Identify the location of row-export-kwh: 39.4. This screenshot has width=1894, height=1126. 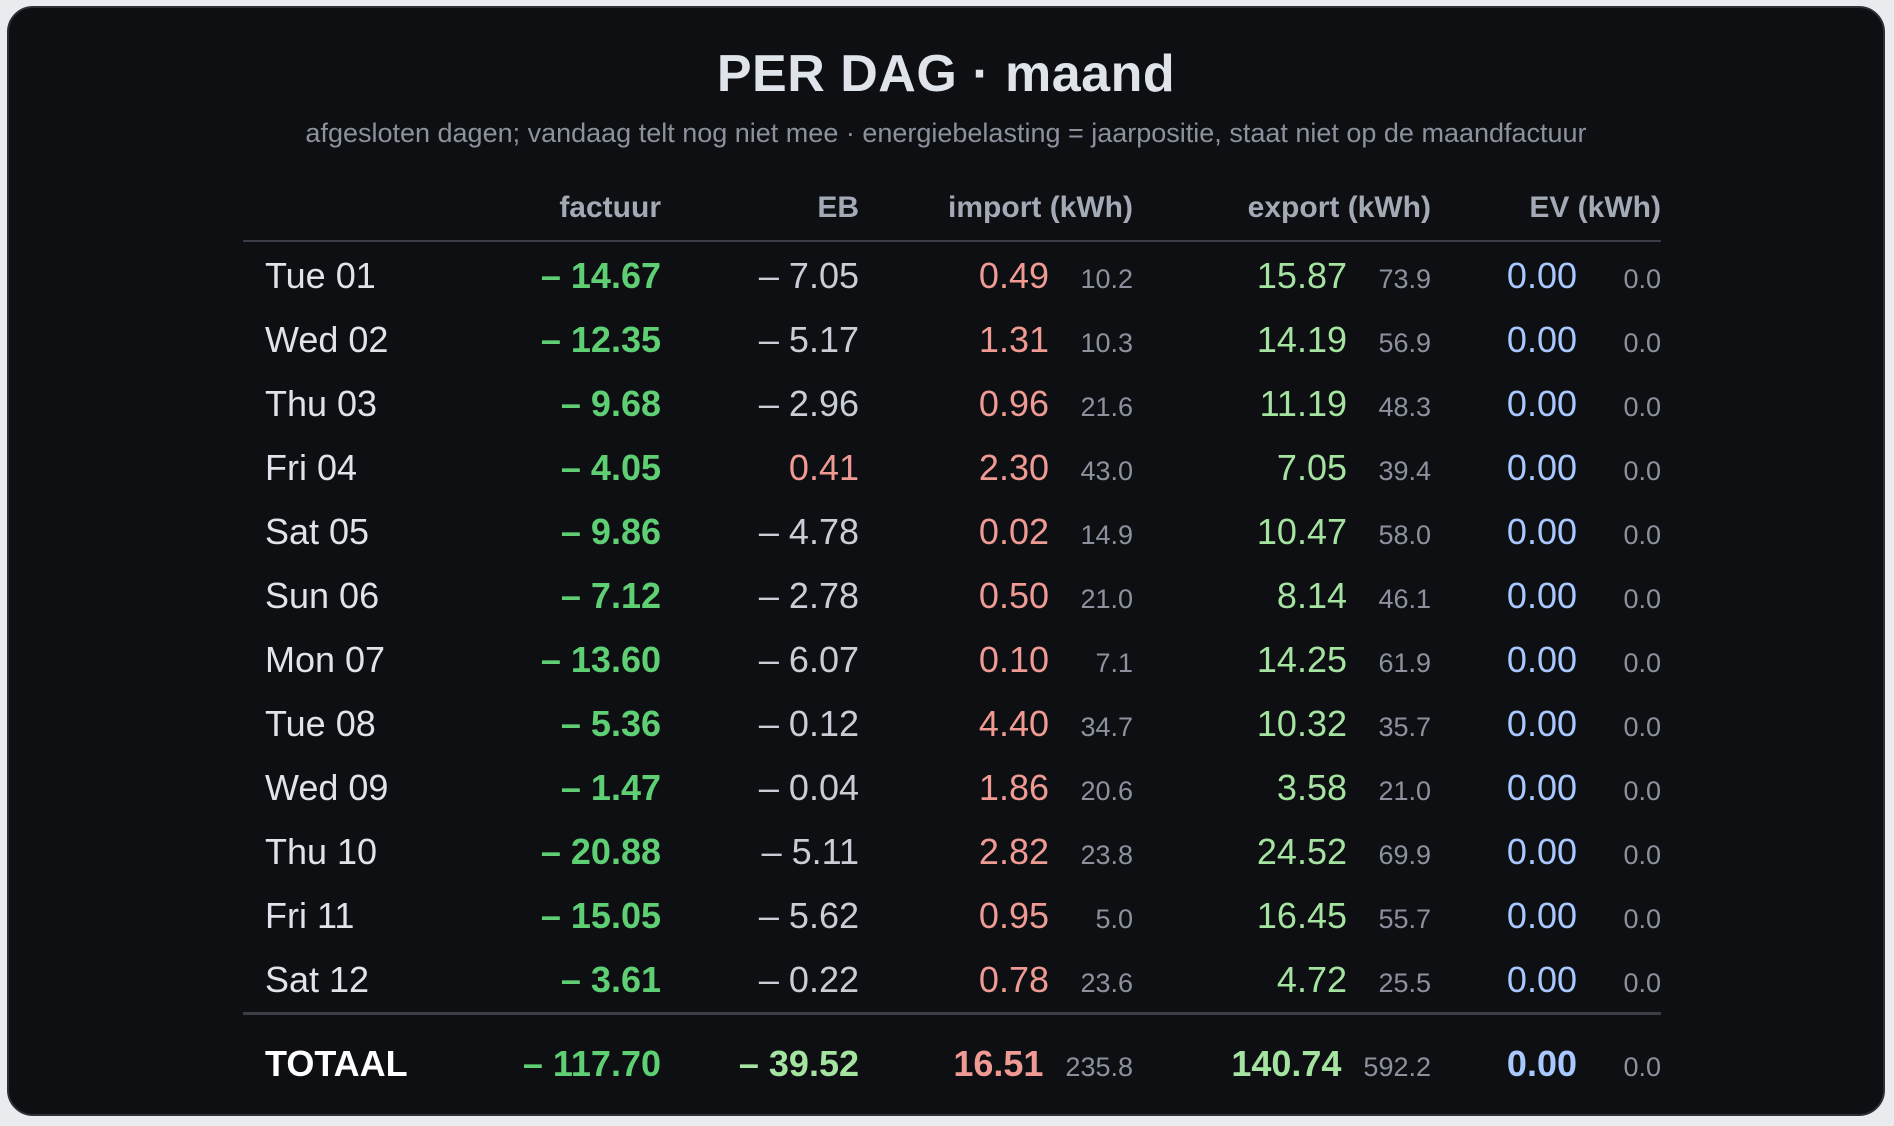
(1404, 471).